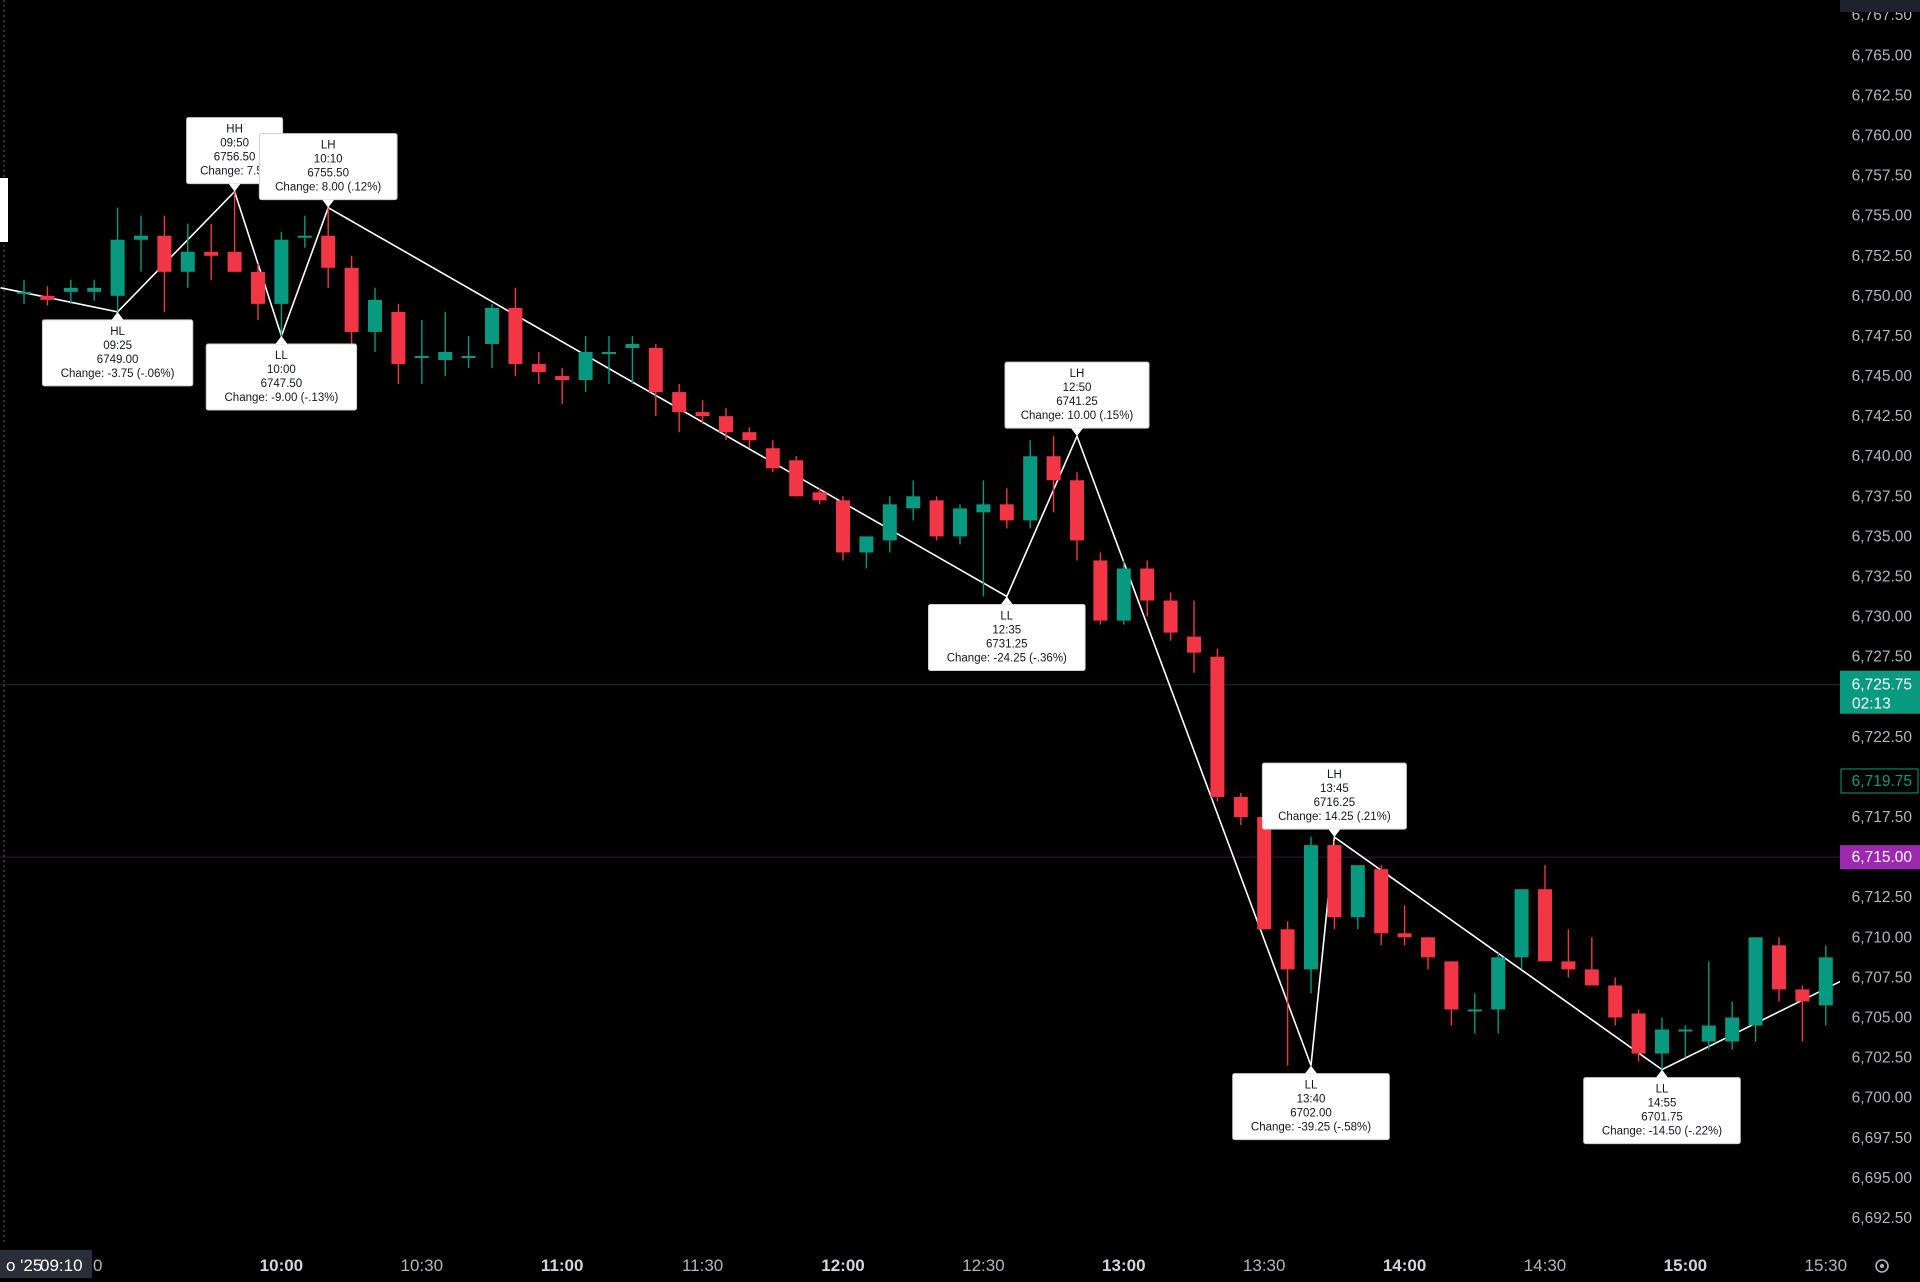  I want to click on pivot-time: 13:45, so click(1334, 789).